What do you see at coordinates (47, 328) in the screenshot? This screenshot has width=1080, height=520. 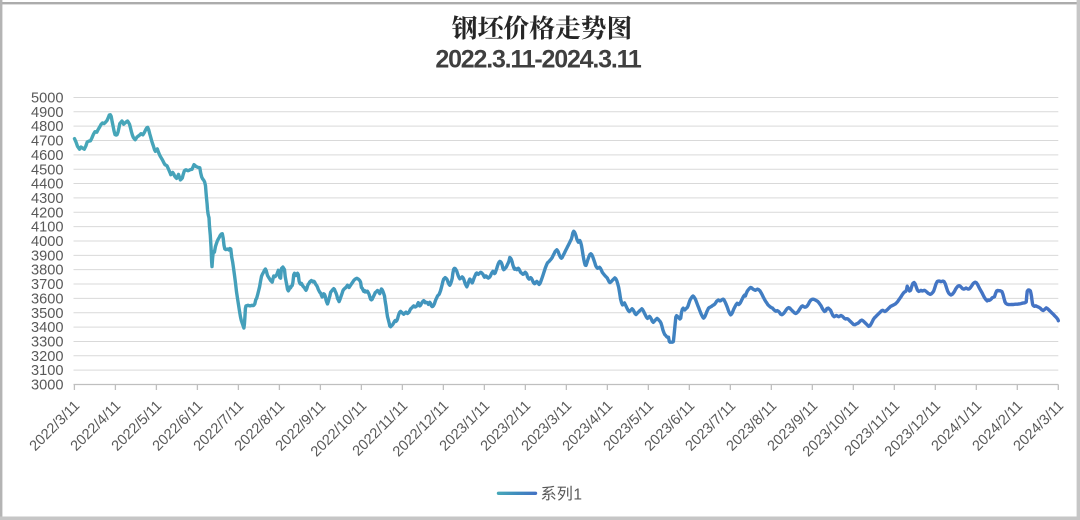 I see `svg-text: 3400` at bounding box center [47, 328].